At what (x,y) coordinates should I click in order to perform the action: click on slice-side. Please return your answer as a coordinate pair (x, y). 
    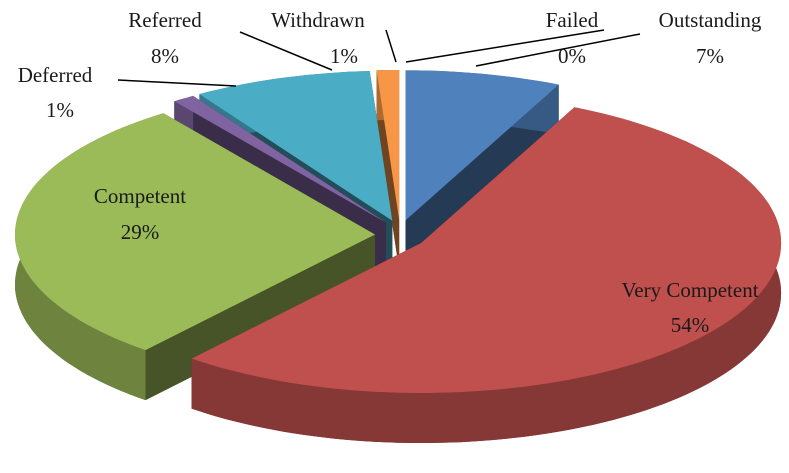
    Looking at the image, I should click on (388, 170).